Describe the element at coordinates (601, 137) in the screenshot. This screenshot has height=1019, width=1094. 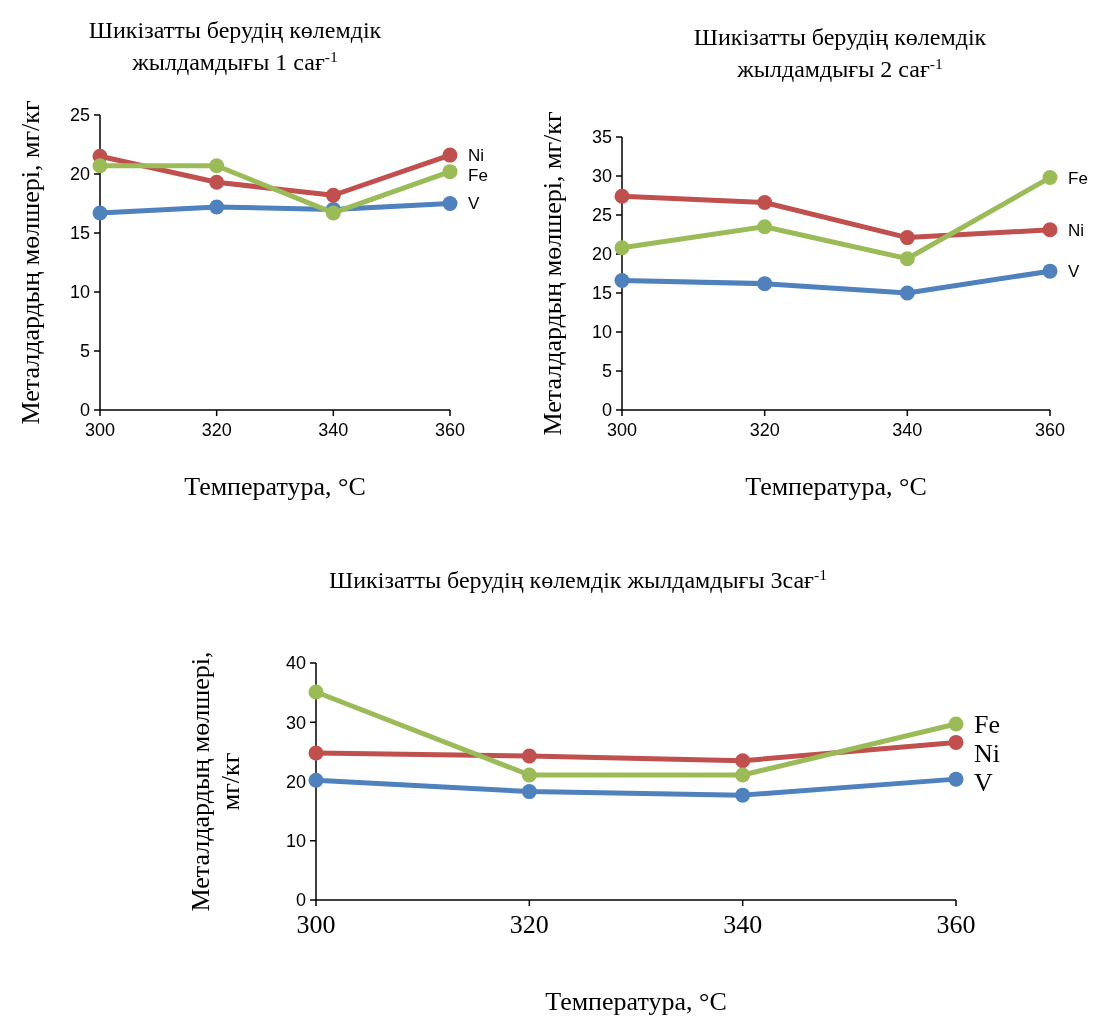
I see `y-tick-label: 35` at that location.